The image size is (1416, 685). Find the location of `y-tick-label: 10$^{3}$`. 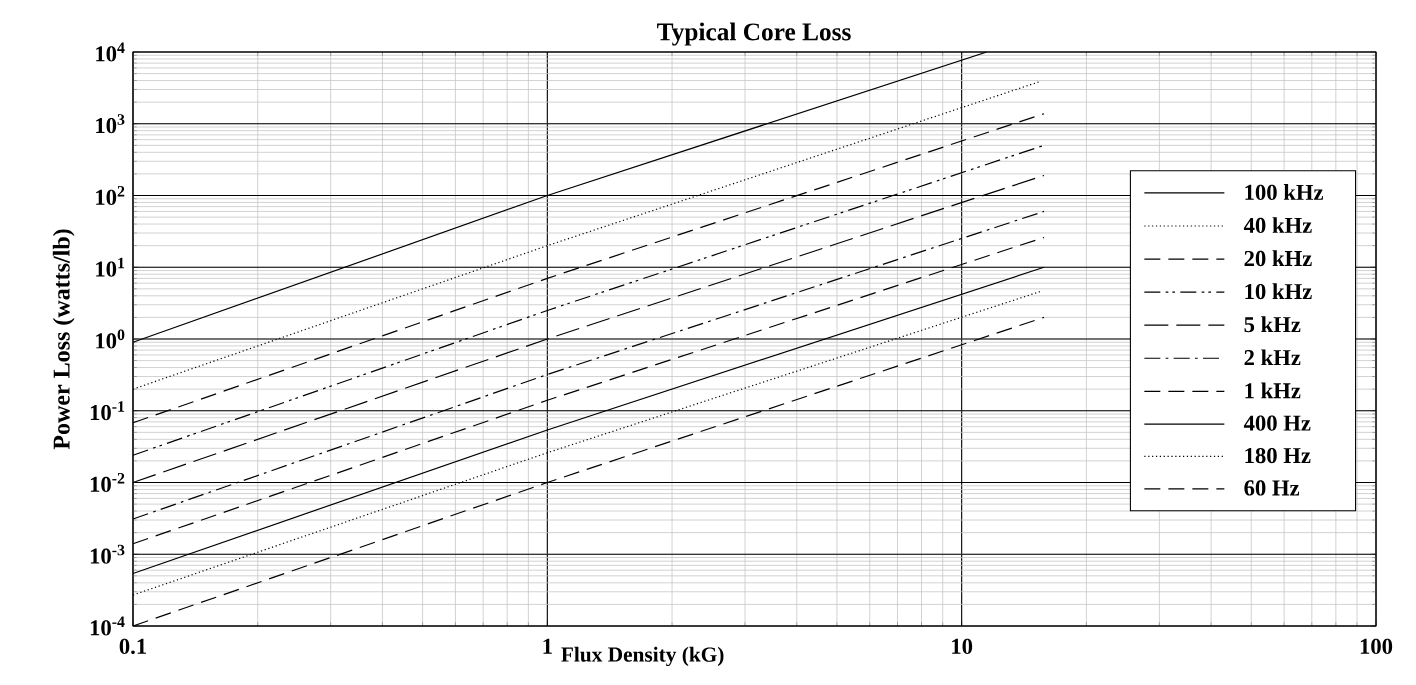

y-tick-label: 10$^{3}$ is located at coordinates (110, 124).